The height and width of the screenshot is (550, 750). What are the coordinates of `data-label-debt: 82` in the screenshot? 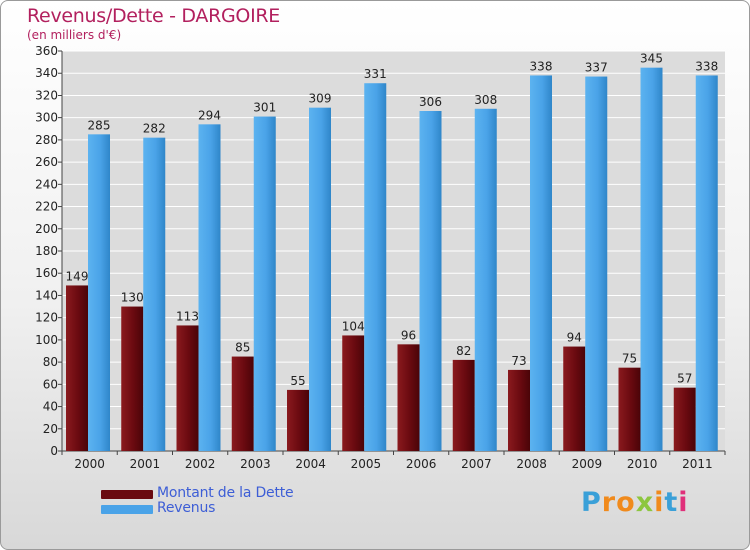 It's located at (463, 351).